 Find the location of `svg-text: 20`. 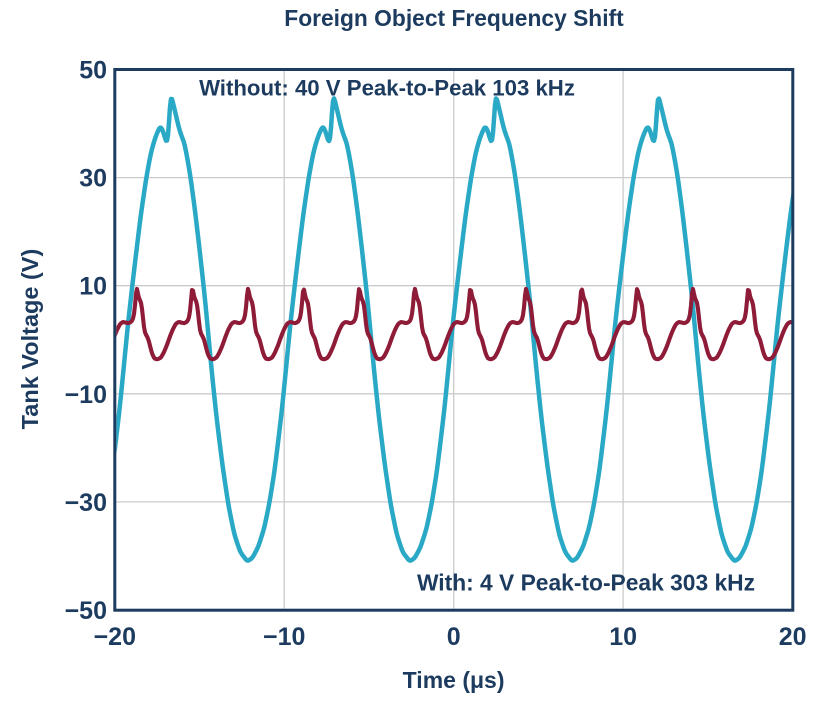

svg-text: 20 is located at coordinates (793, 637).